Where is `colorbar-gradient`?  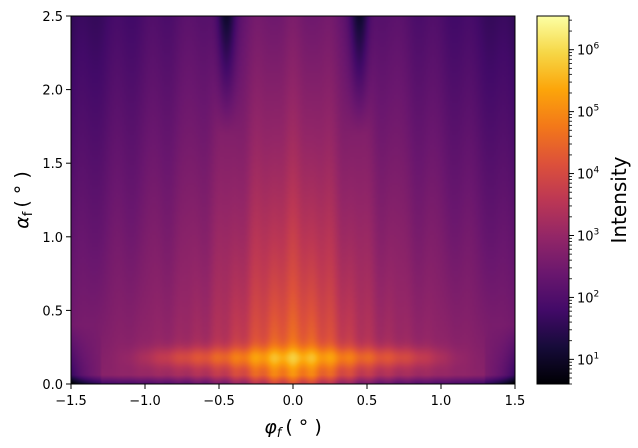
colorbar-gradient is located at coordinates (553, 200).